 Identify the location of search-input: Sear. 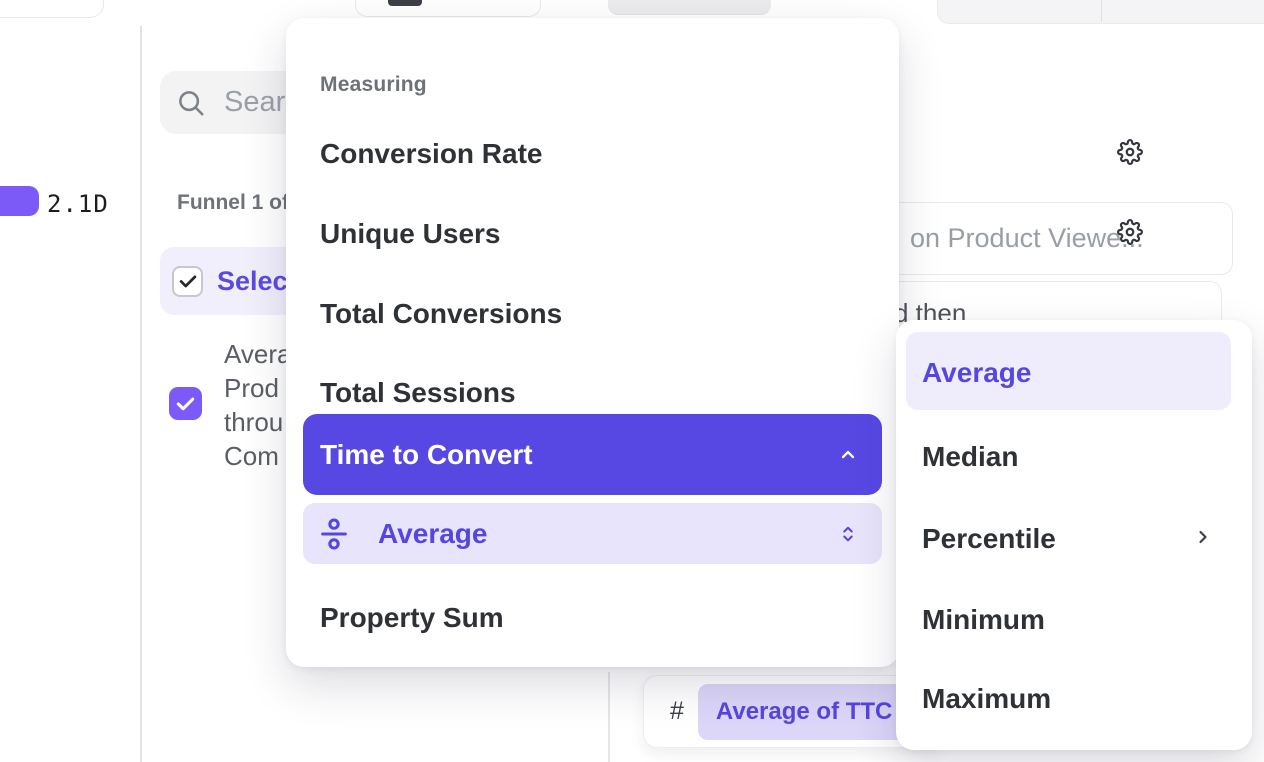
(225, 102).